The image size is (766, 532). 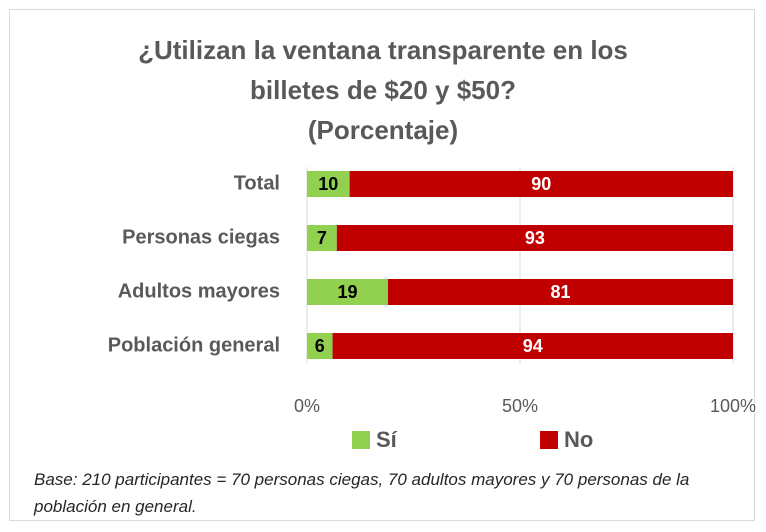 What do you see at coordinates (194, 345) in the screenshot?
I see `y-tick-label: Población general` at bounding box center [194, 345].